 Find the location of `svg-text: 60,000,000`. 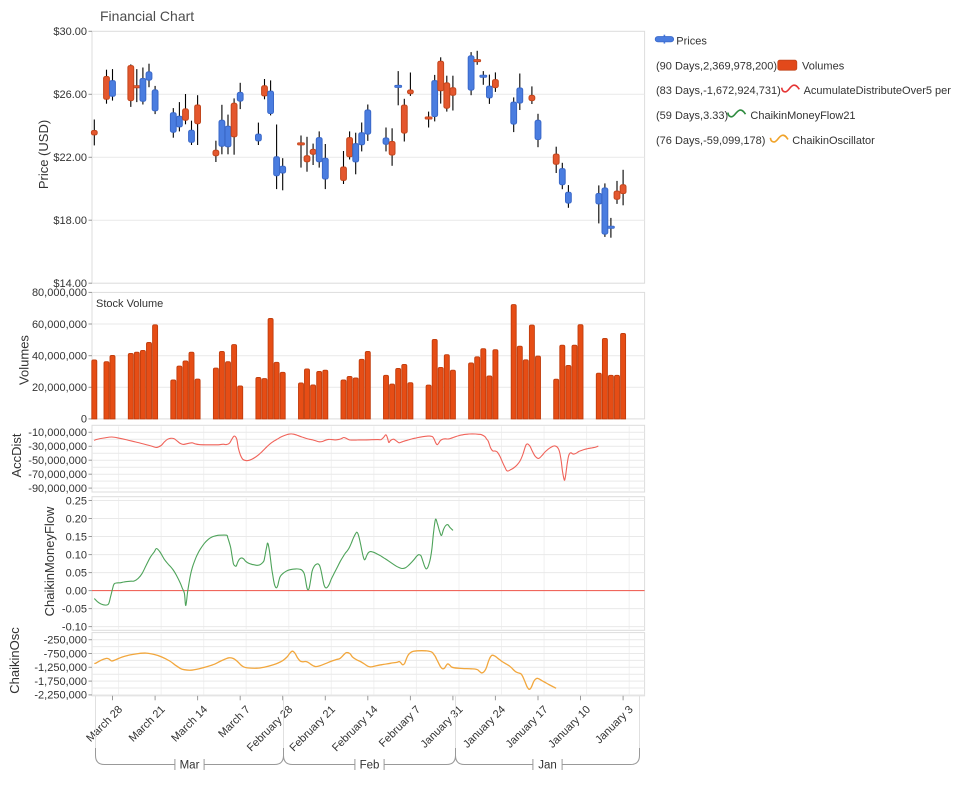

svg-text: 60,000,000 is located at coordinates (59, 325).